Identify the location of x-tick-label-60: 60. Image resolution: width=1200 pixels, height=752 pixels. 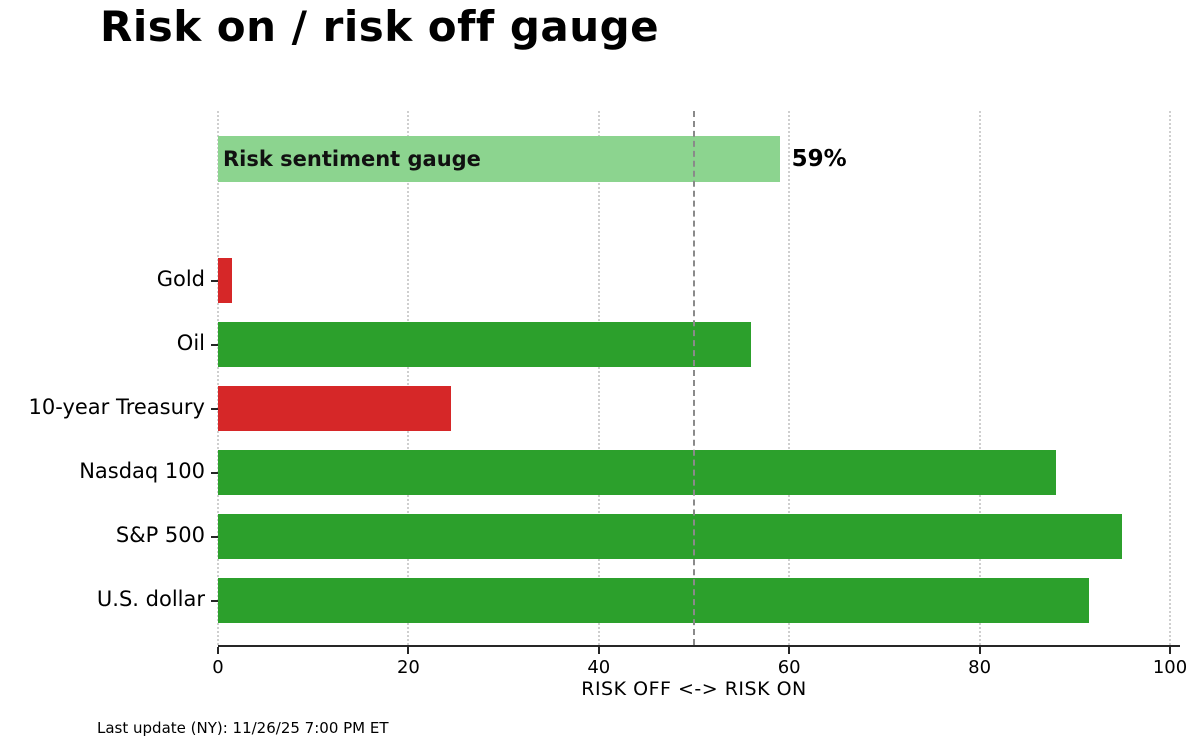
(789, 667).